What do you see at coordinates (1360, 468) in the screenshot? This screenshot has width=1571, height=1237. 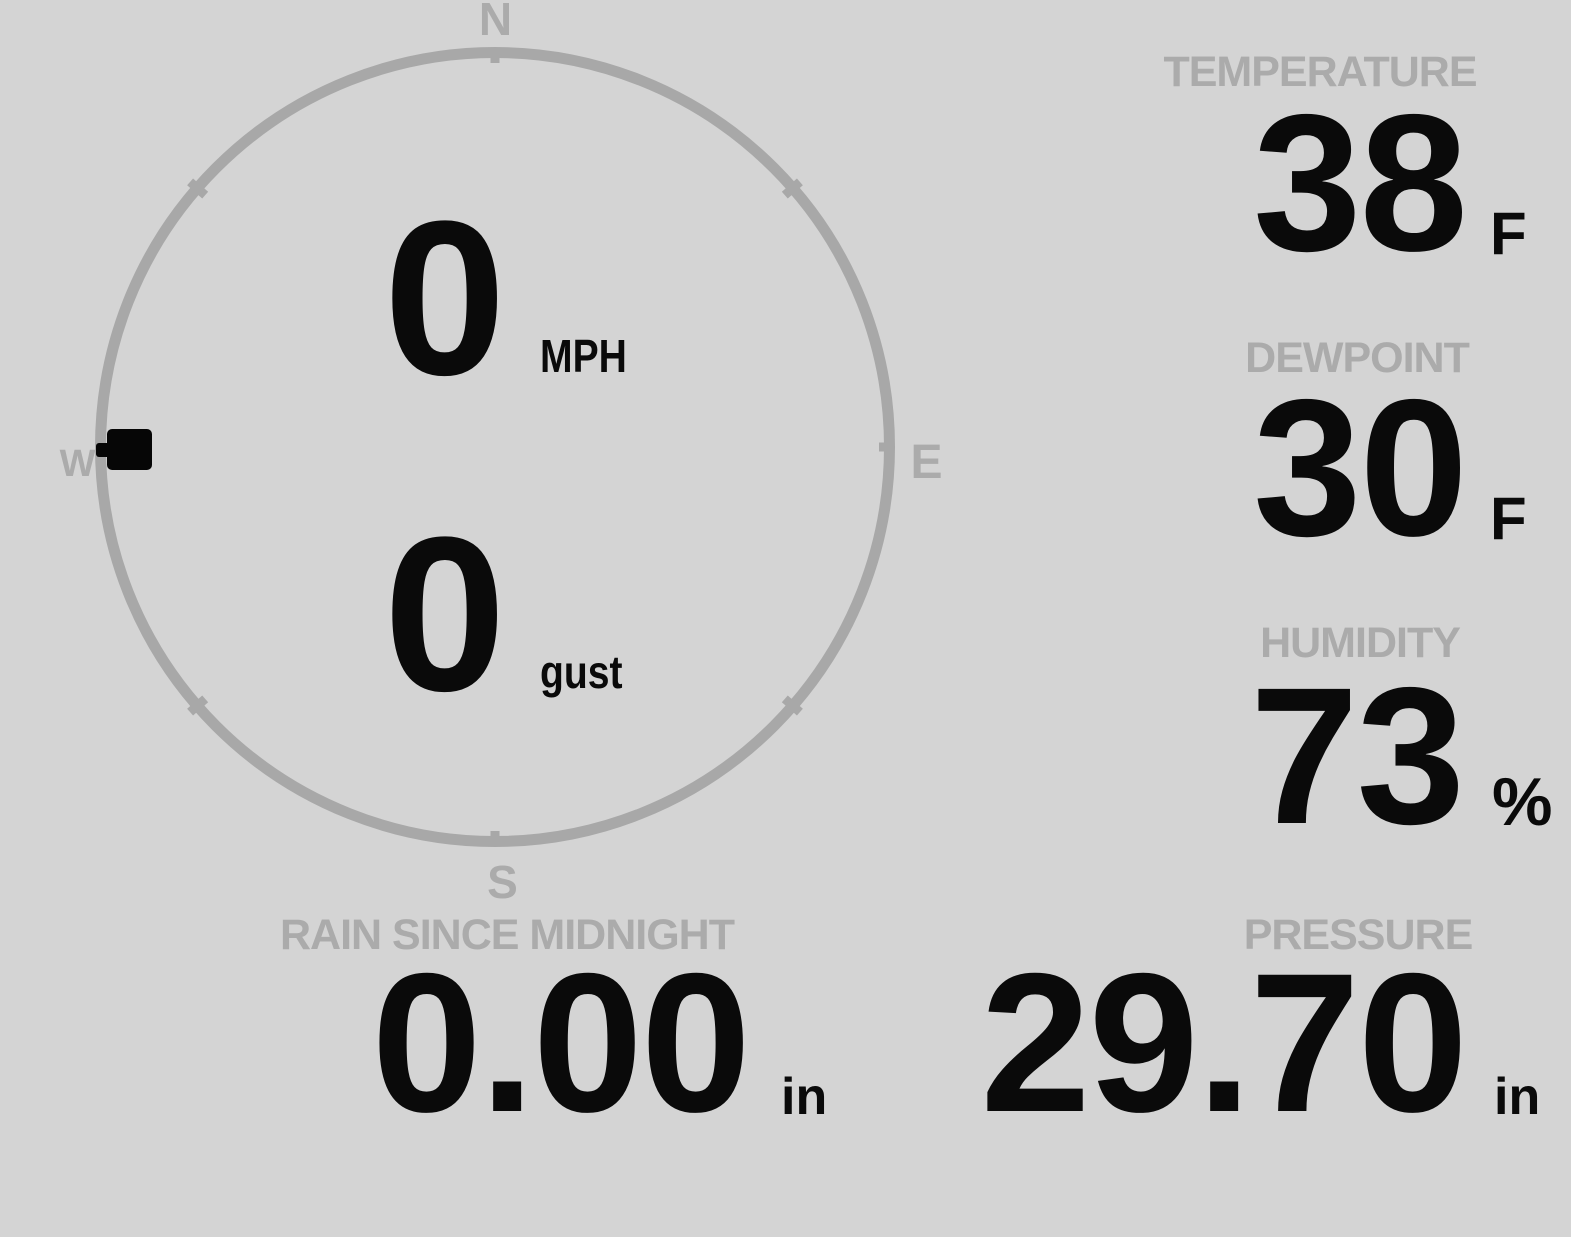 I see `dewpoint-value: 30` at bounding box center [1360, 468].